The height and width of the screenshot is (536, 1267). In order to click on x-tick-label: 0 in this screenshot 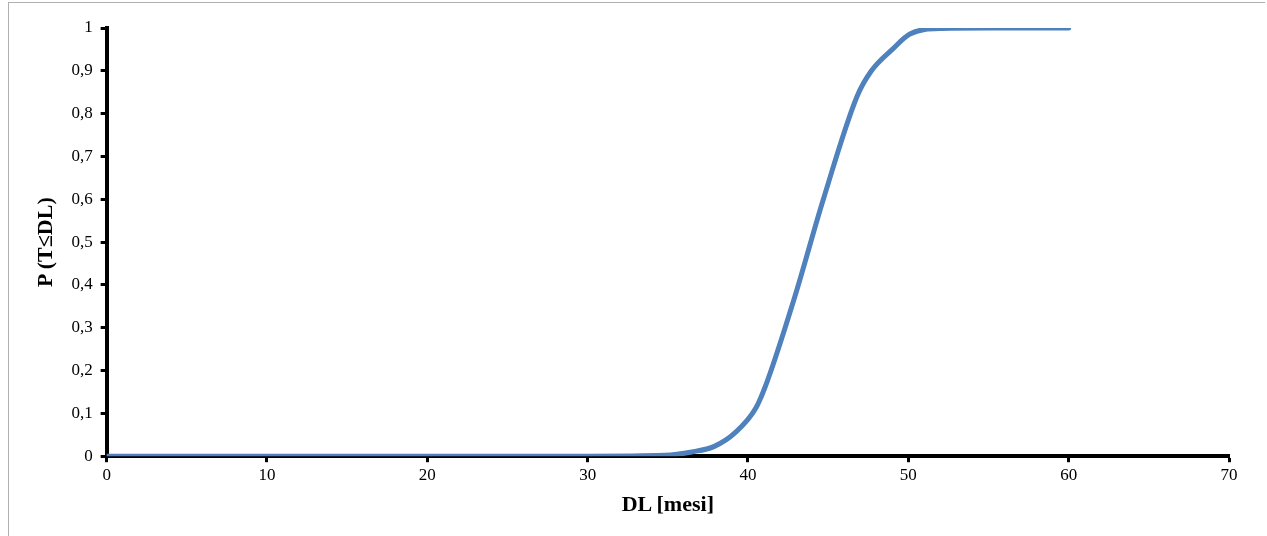, I will do `click(106, 474)`.